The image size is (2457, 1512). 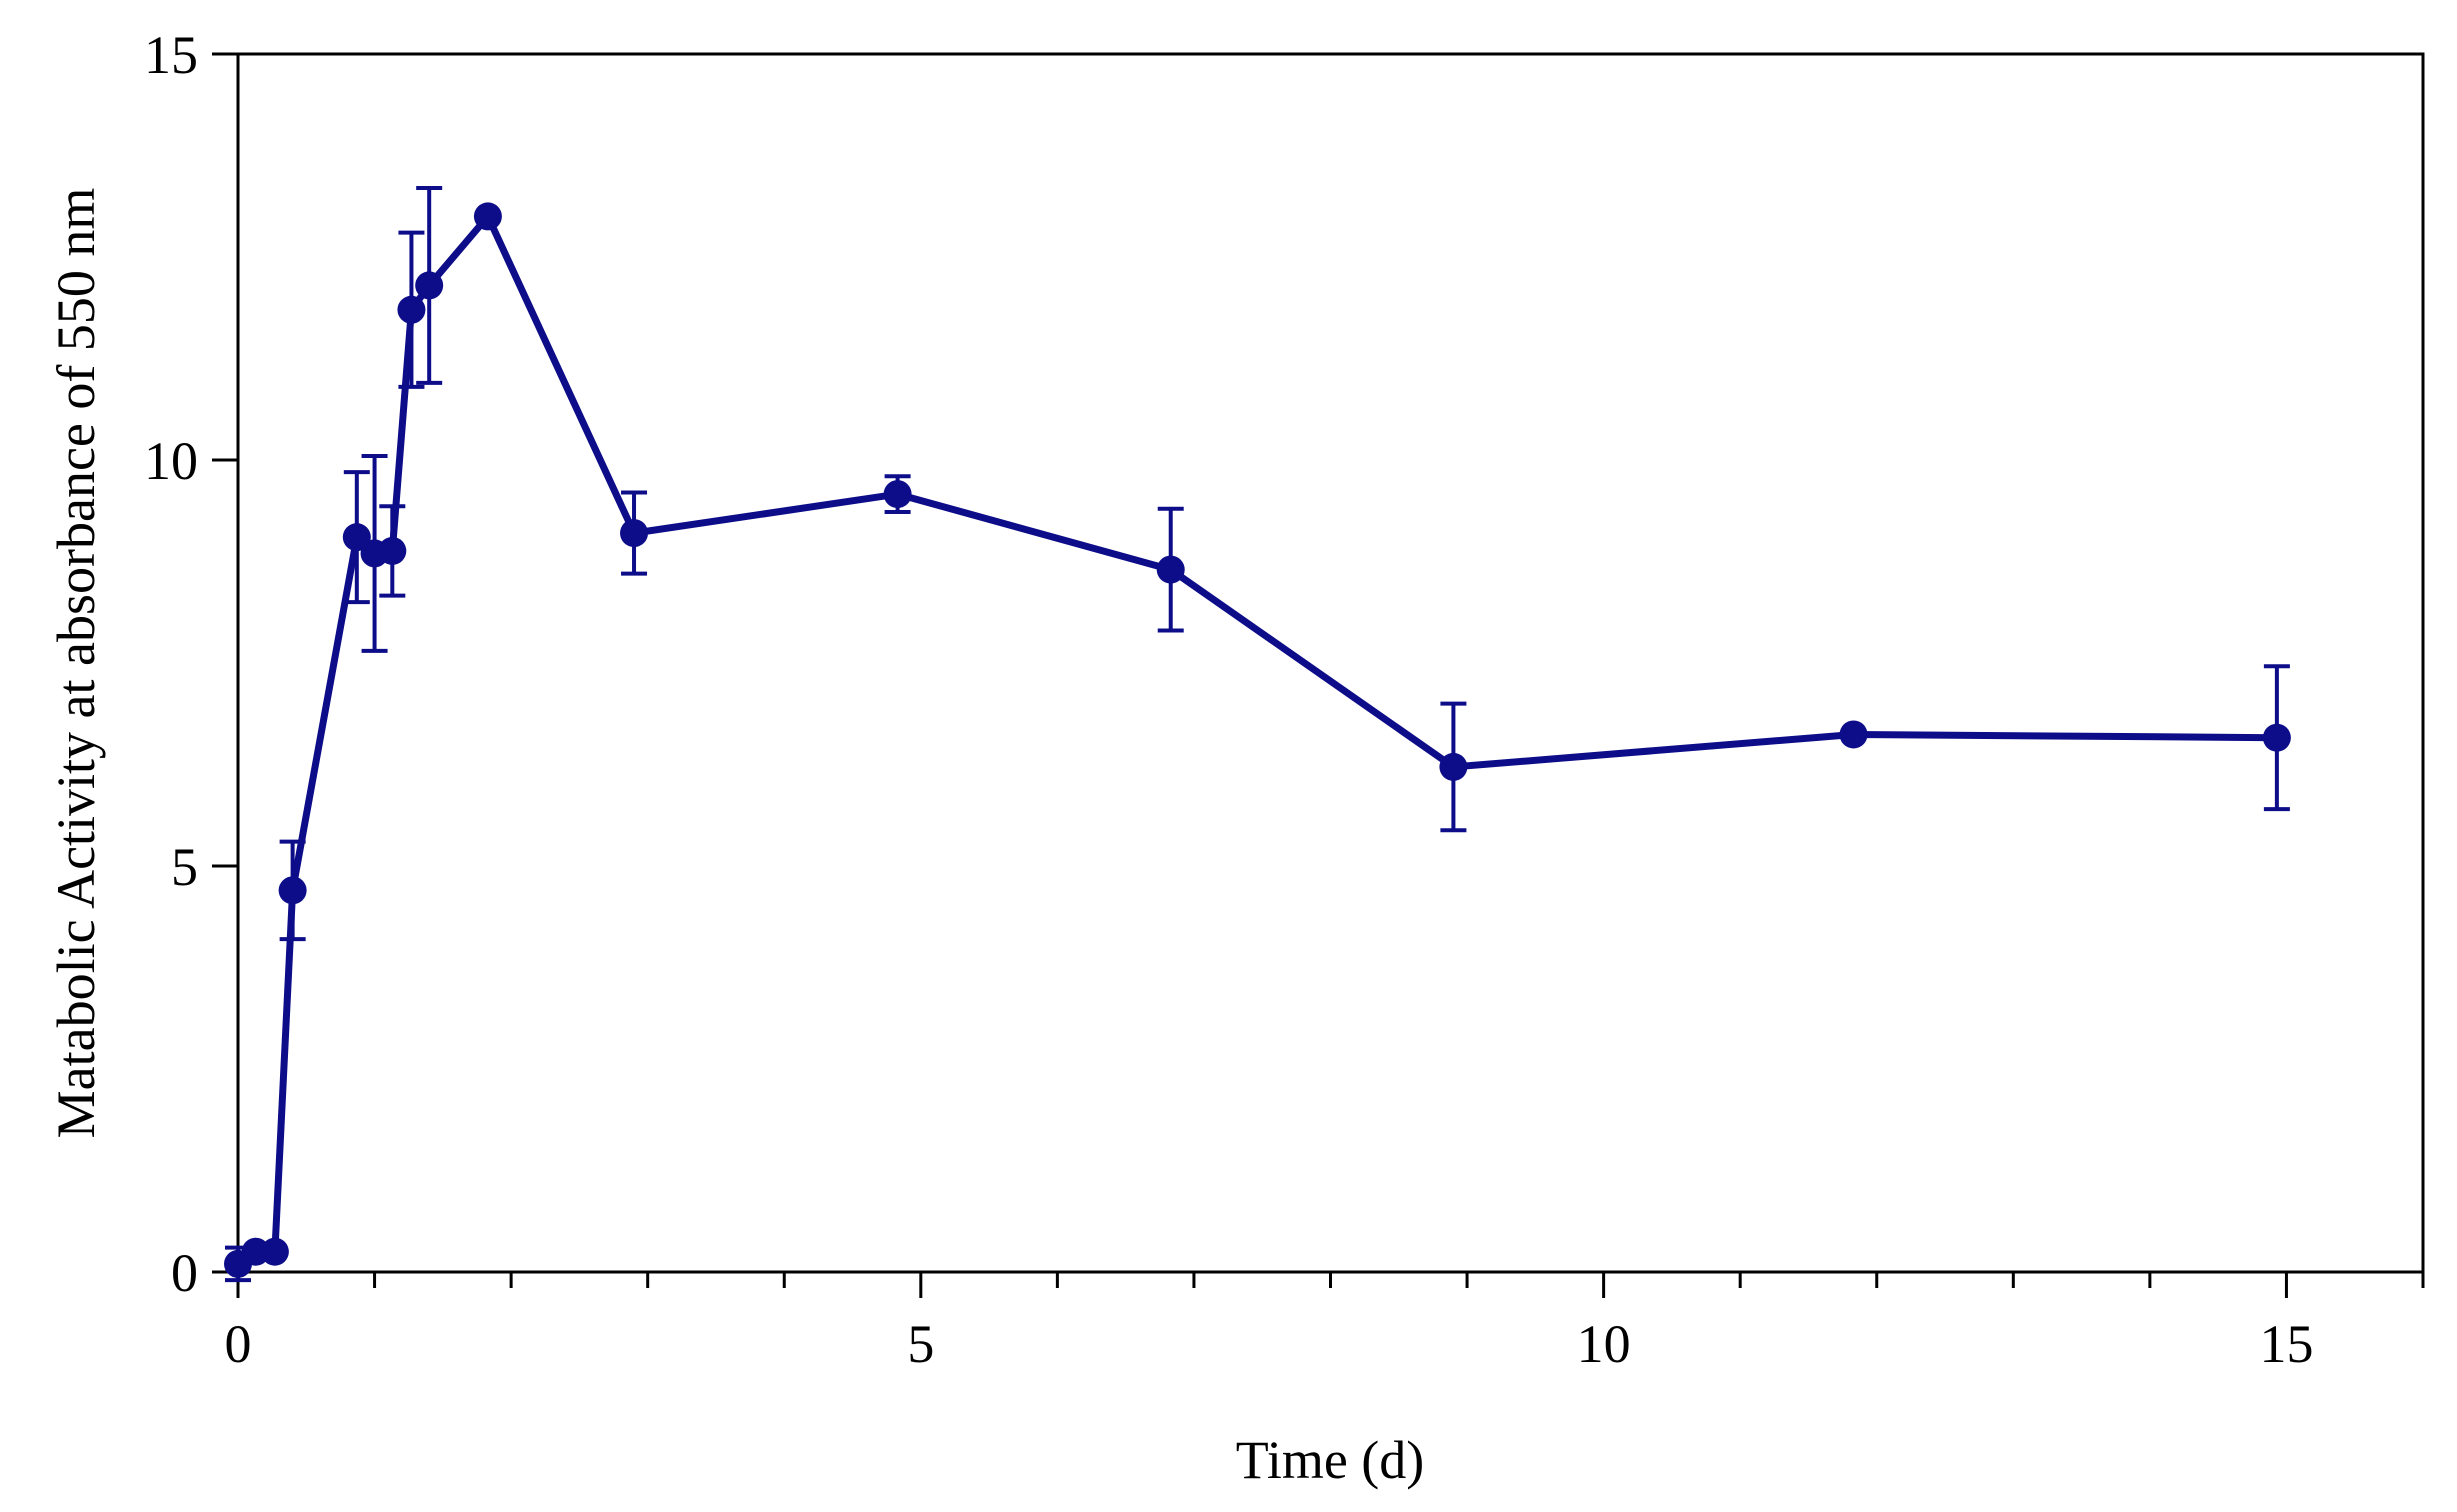 What do you see at coordinates (238, 1344) in the screenshot?
I see `x-tick-label: 0` at bounding box center [238, 1344].